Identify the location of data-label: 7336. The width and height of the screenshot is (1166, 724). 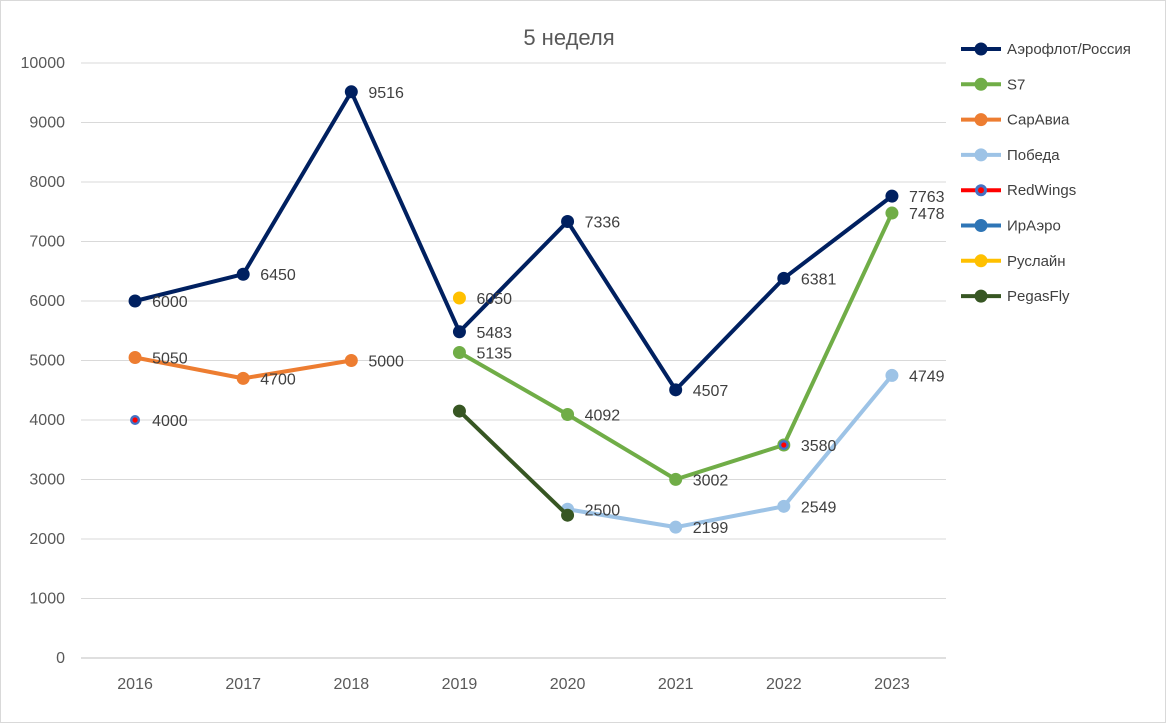
(603, 223).